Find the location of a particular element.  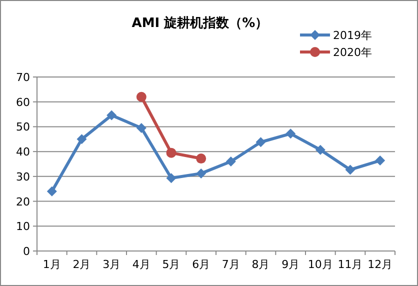

chart-title: AMI 旋耕机指数（%） is located at coordinates (200, 23).